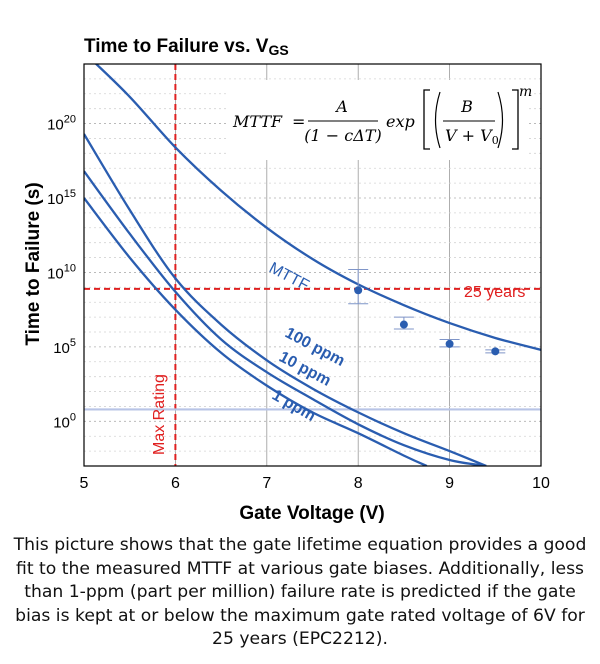 This screenshot has height=664, width=600. Describe the element at coordinates (500, 120) in the screenshot. I see `formula-paren-right` at that location.